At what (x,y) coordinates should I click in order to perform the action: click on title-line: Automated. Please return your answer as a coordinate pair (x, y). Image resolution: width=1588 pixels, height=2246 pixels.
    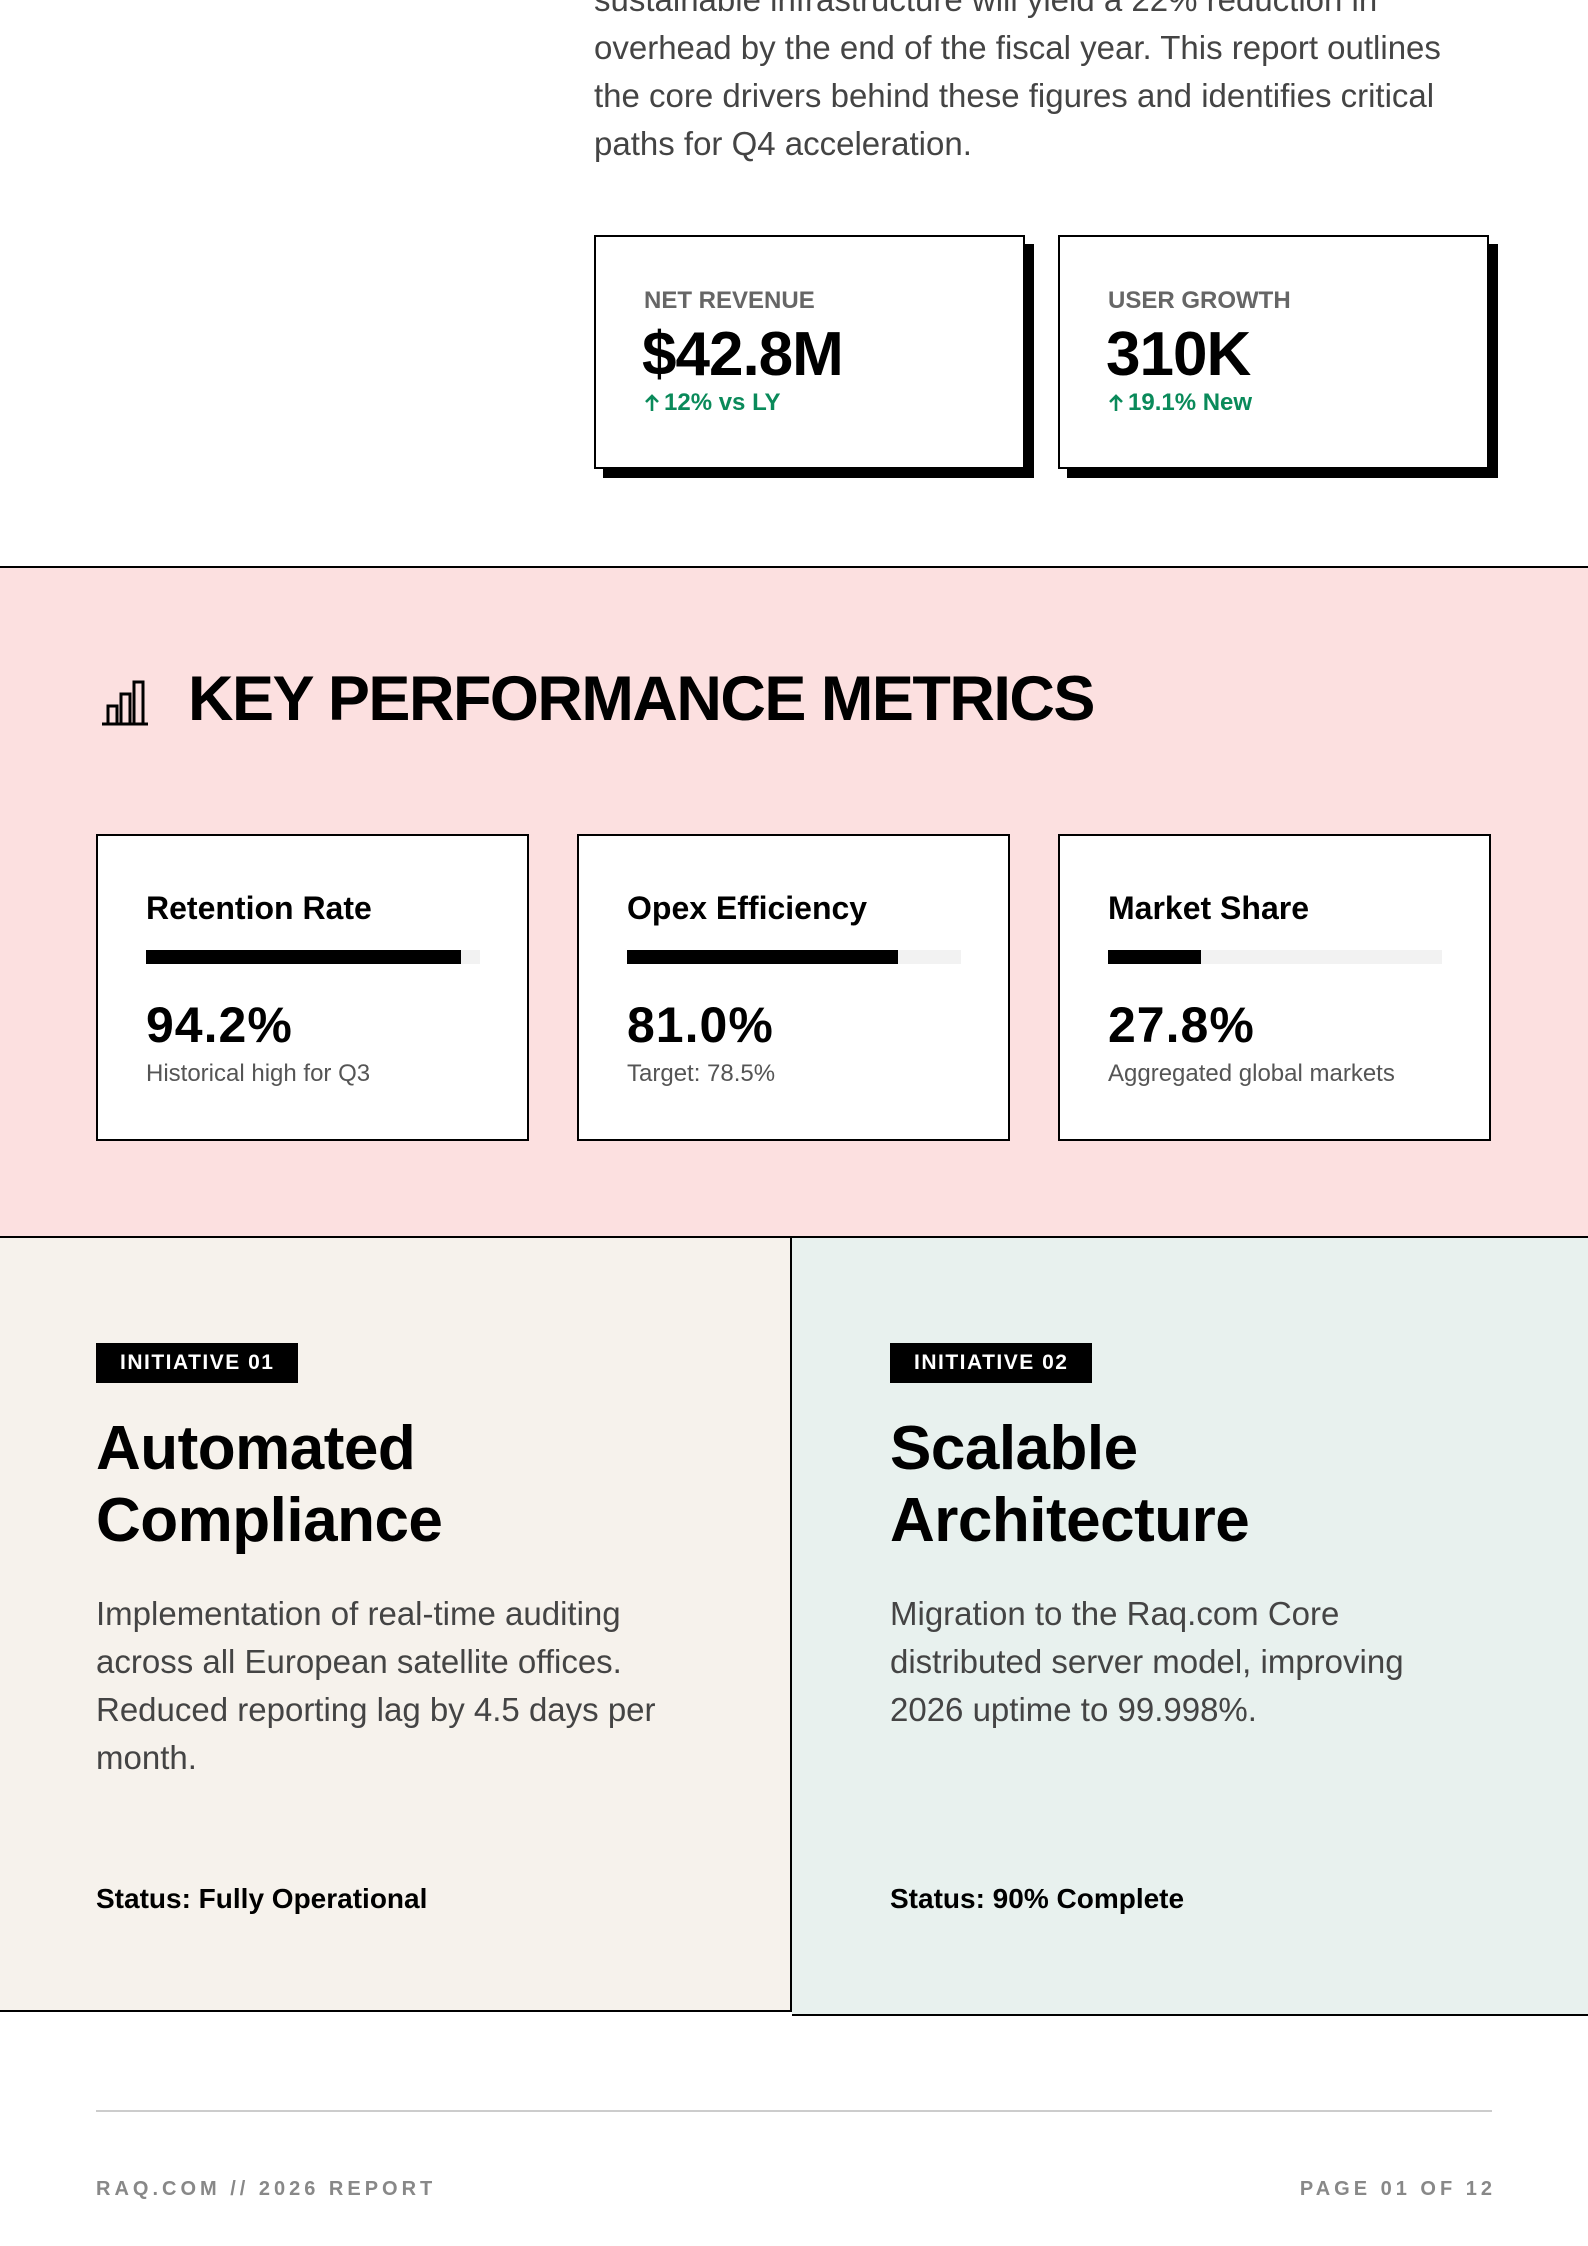
    Looking at the image, I should click on (256, 1448).